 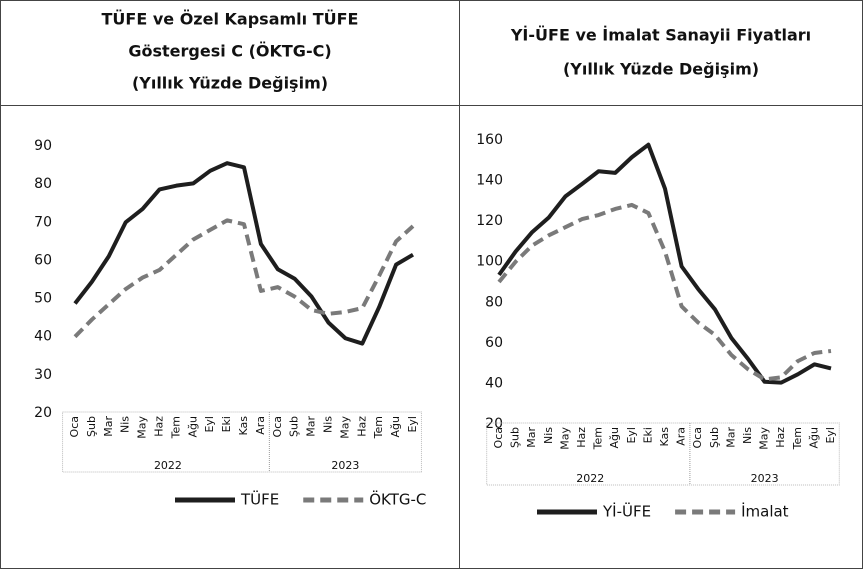 I want to click on y-tick-label: 50, so click(x=43, y=299).